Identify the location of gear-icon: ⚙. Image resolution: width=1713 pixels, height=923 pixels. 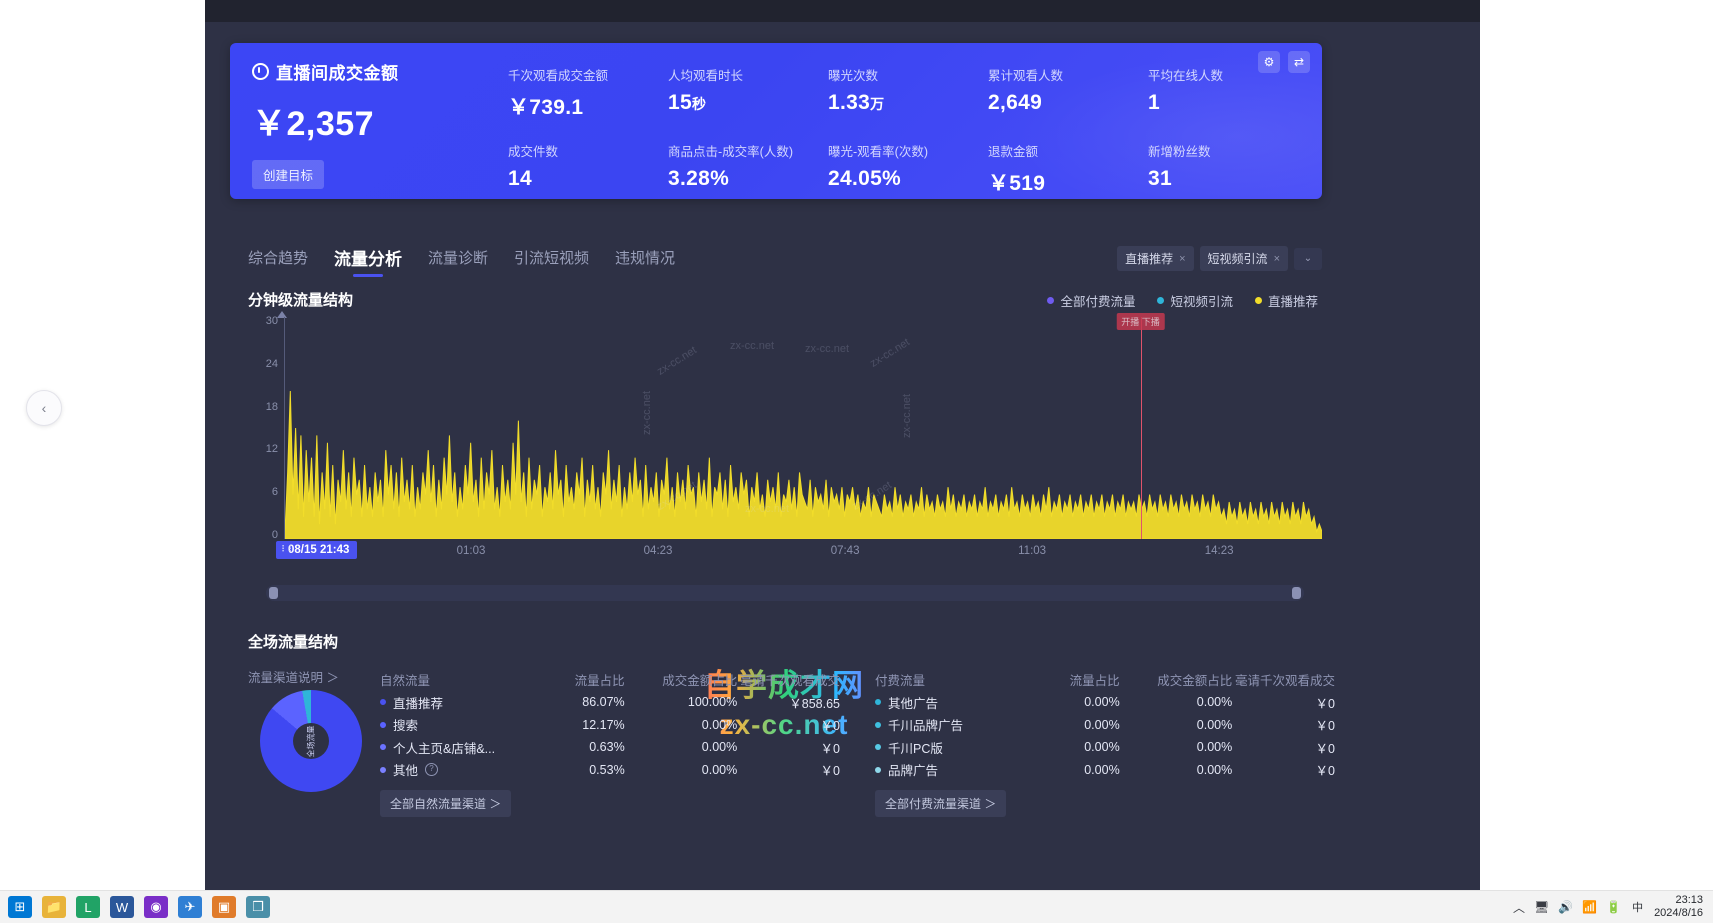
(1269, 62).